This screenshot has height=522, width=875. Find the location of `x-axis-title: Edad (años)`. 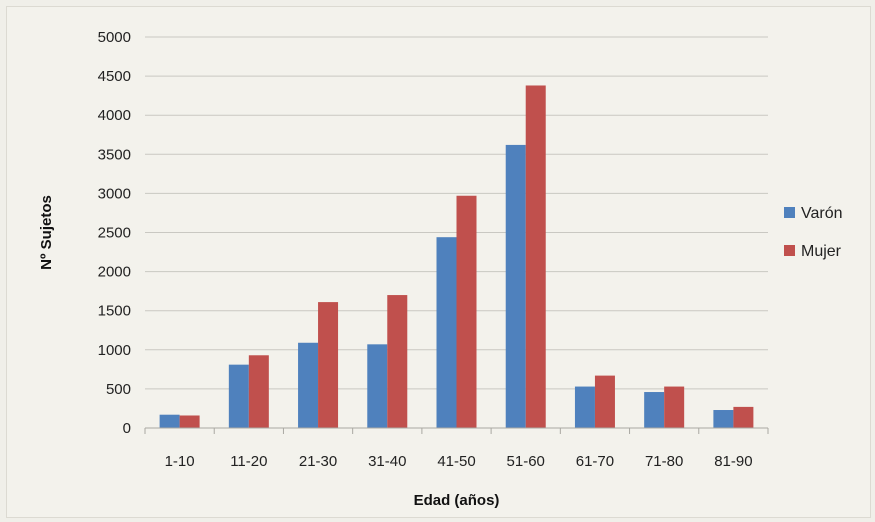

x-axis-title: Edad (años) is located at coordinates (457, 500).